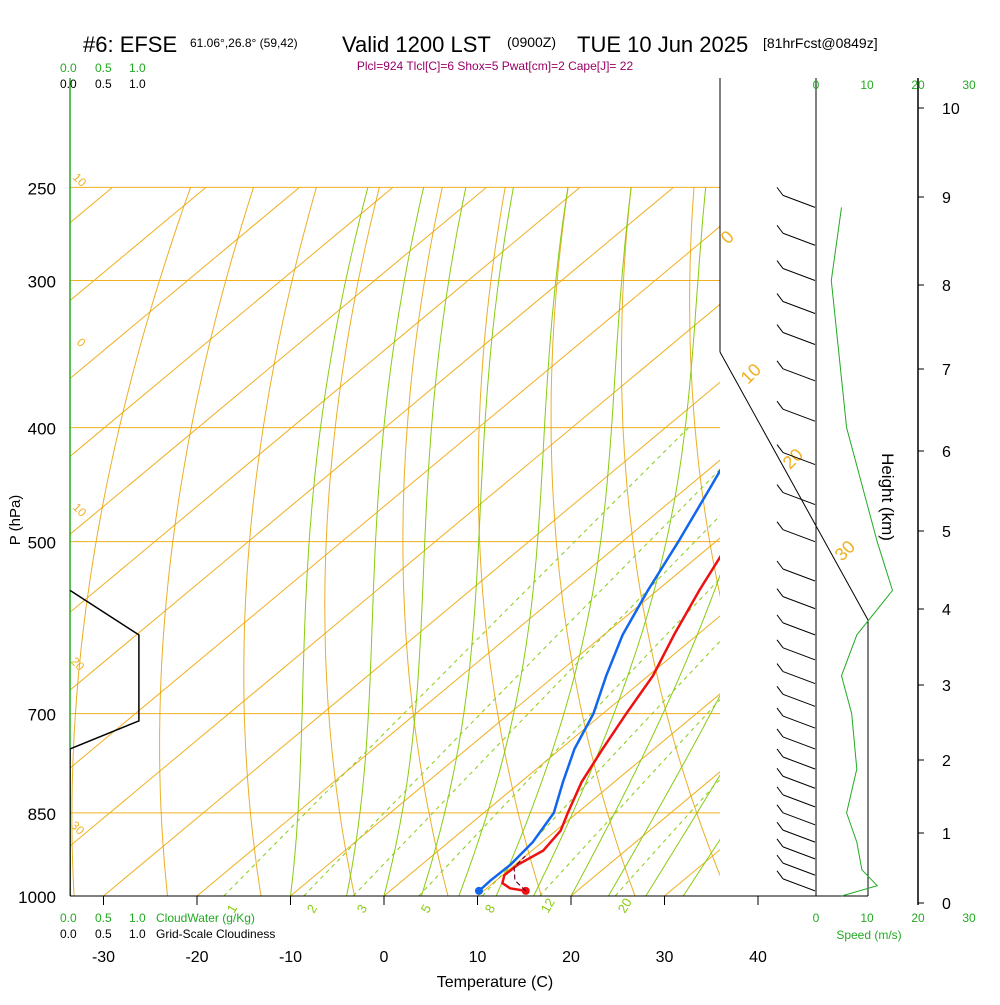  Describe the element at coordinates (103, 68) in the screenshot. I see `cloudwater-tick-top-1: 0.5` at that location.